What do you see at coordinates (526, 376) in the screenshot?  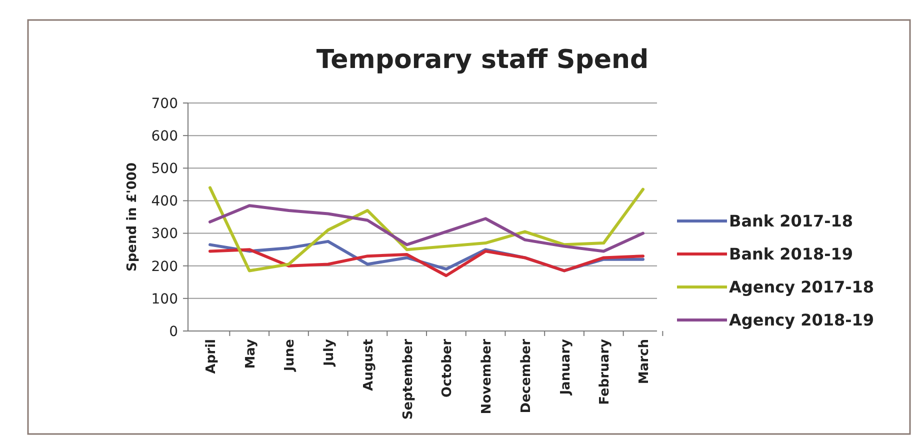 I see `x-tick-label: December` at bounding box center [526, 376].